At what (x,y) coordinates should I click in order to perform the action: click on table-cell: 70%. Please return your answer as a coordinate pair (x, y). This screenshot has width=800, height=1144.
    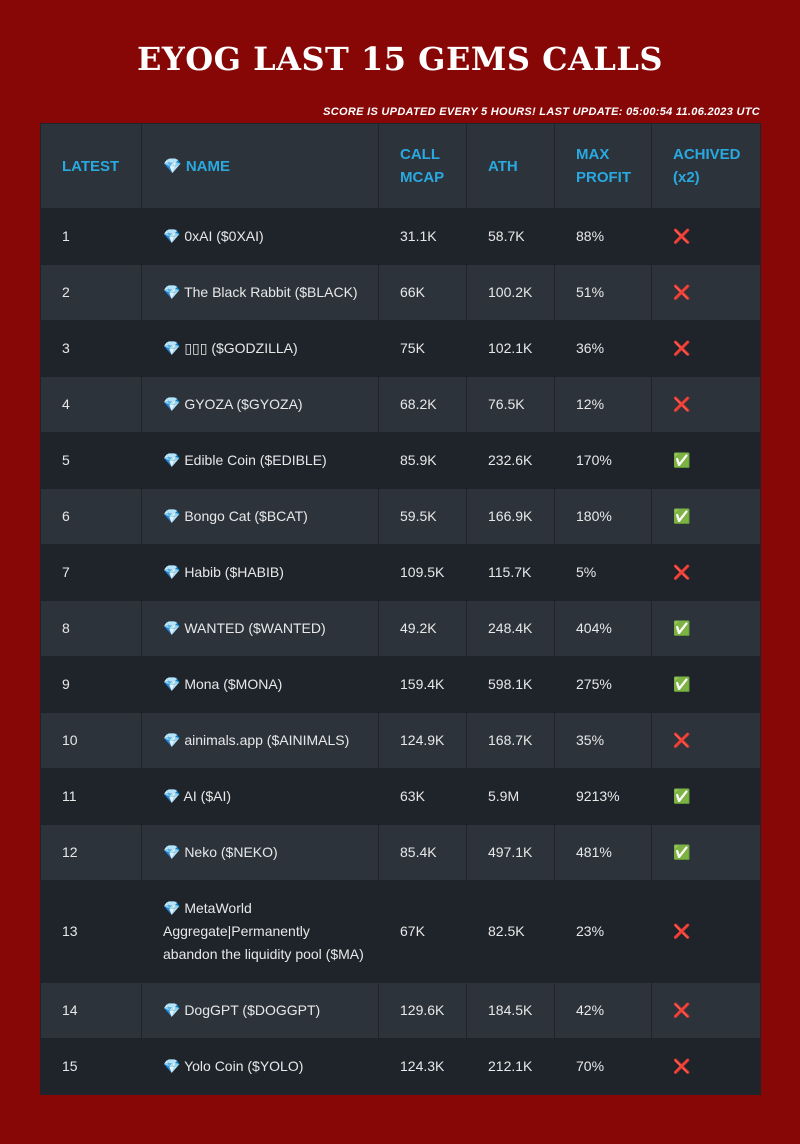
    Looking at the image, I should click on (603, 1066).